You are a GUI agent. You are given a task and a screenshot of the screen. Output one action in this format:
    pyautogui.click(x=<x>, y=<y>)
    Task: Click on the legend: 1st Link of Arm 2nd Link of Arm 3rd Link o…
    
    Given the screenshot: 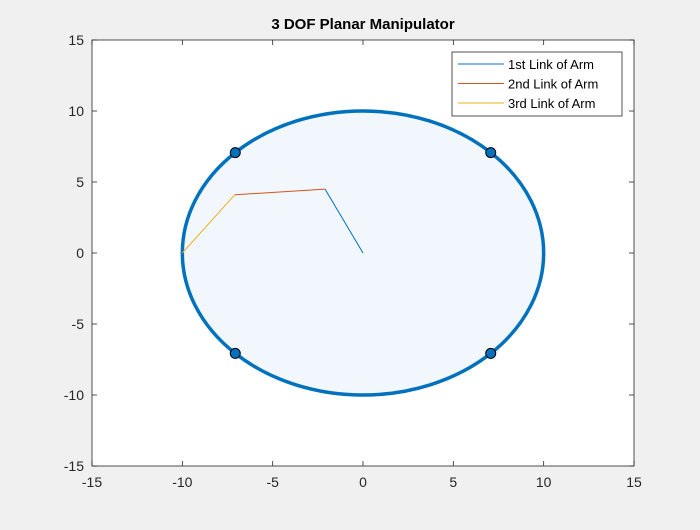 What is the action you would take?
    pyautogui.click(x=537, y=84)
    